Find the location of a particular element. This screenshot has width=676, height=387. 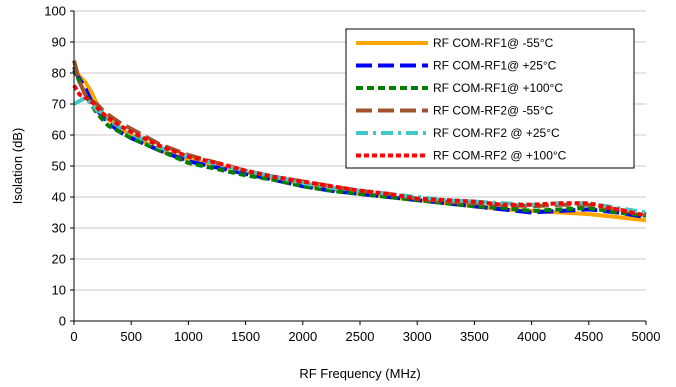

y-tick-label: 0 is located at coordinates (62, 321).